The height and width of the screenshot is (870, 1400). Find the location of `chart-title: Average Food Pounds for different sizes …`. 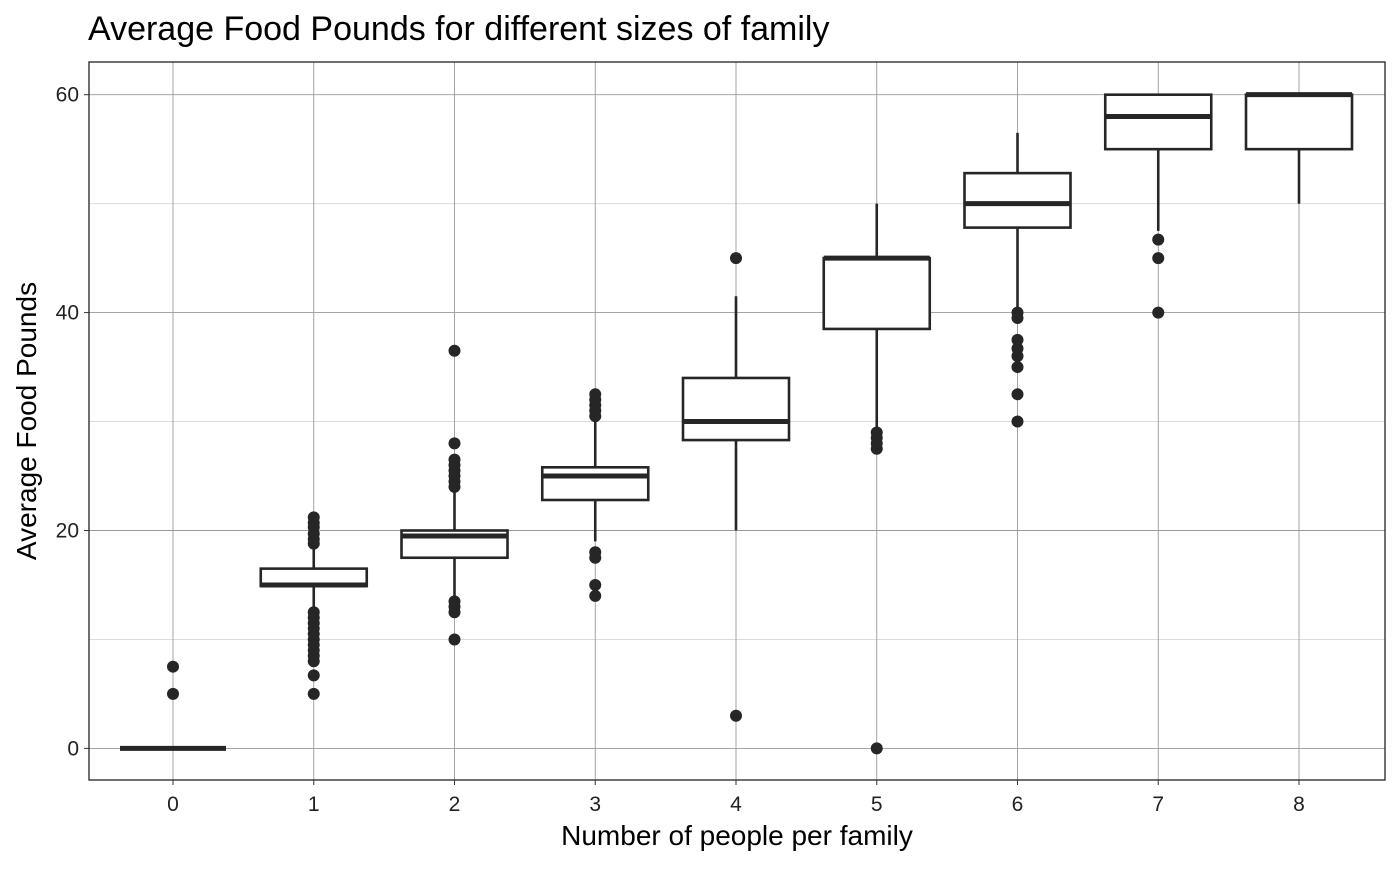

chart-title: Average Food Pounds for different sizes … is located at coordinates (458, 29).